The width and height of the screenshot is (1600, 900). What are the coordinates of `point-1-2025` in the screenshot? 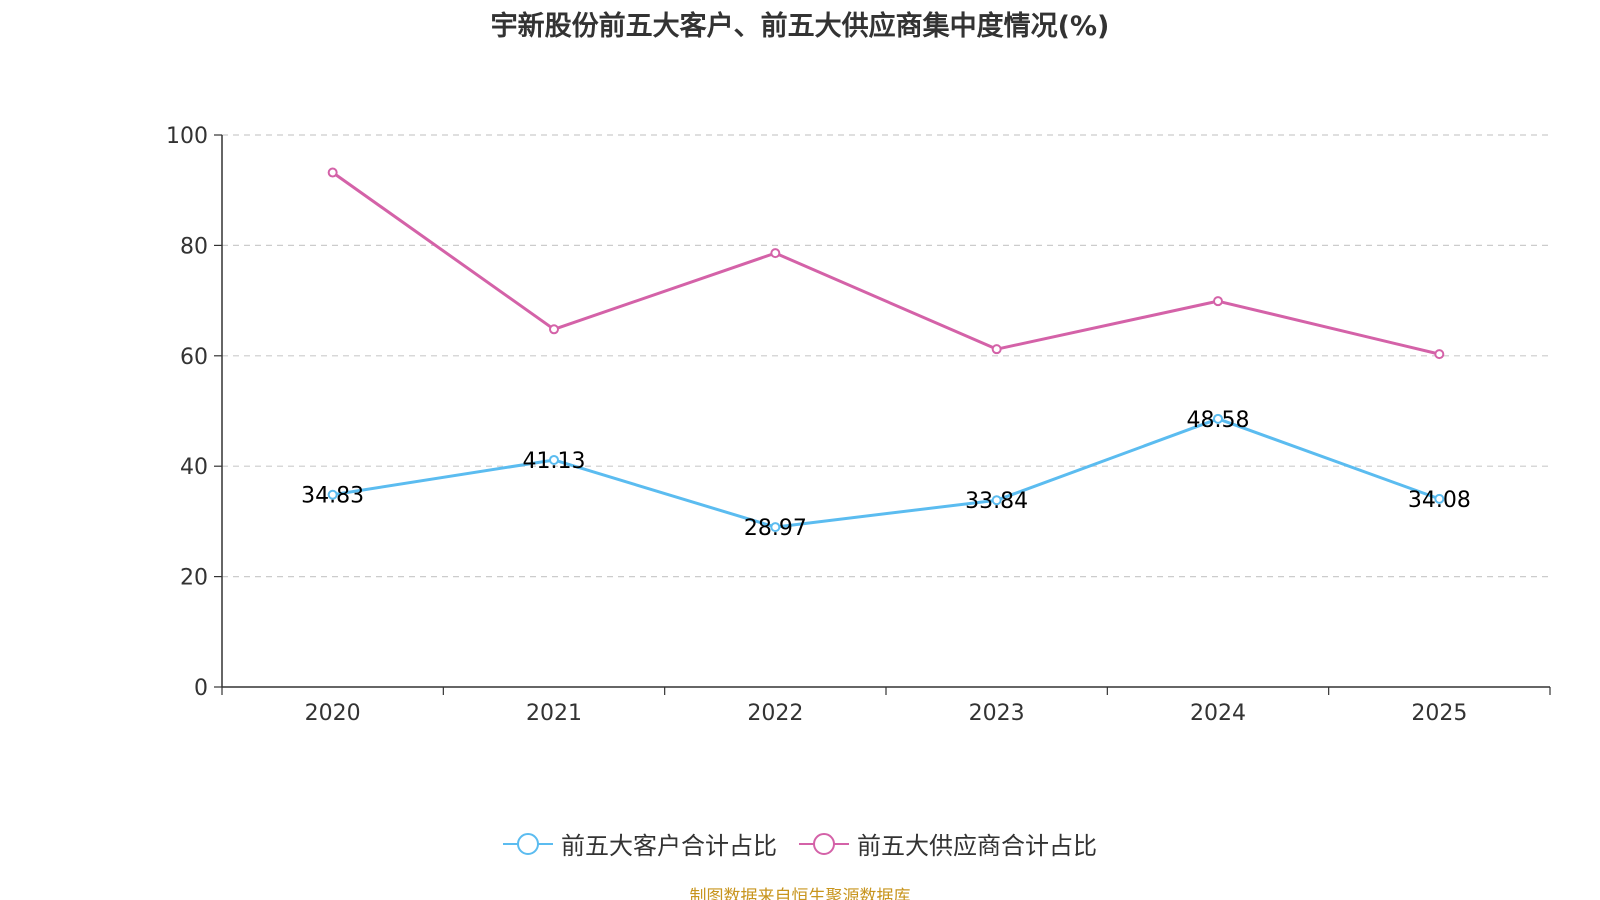 It's located at (1439, 354).